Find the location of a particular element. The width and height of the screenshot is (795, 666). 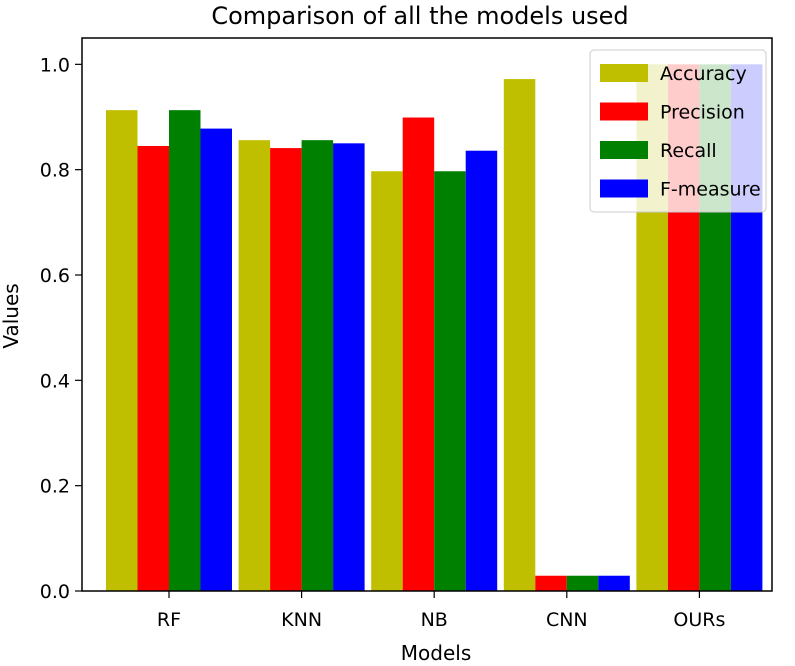

y-tick-label: 0.6 is located at coordinates (55, 276).